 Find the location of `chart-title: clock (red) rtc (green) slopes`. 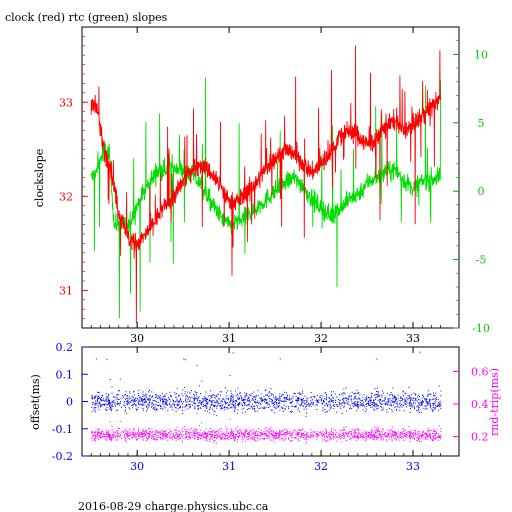

chart-title: clock (red) rtc (green) slopes is located at coordinates (86, 17).